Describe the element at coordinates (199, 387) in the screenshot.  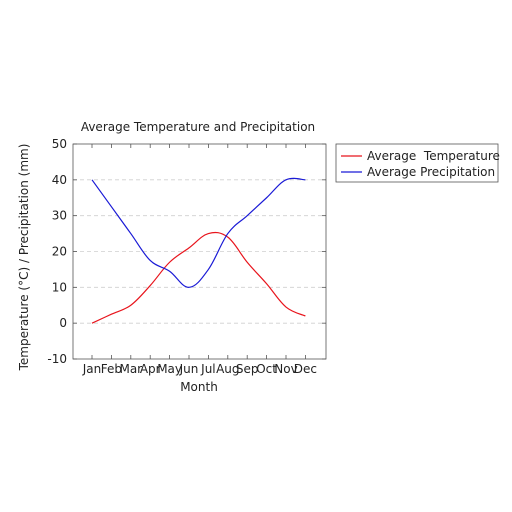
I see `x-axis-label: Month` at that location.